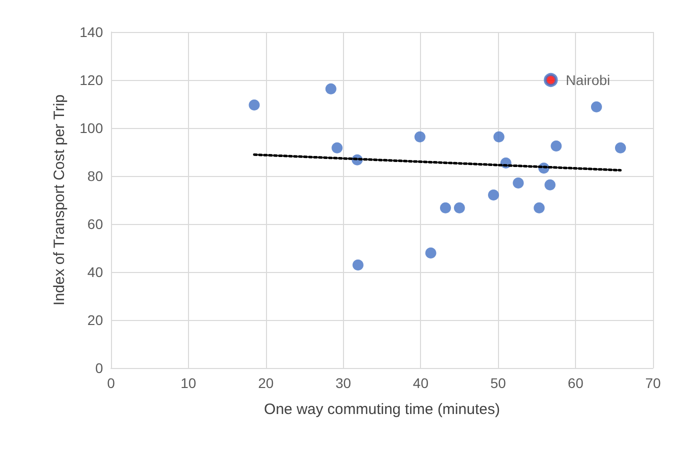 Image resolution: width=676 pixels, height=456 pixels. I want to click on y-tick-label: 40, so click(95, 272).